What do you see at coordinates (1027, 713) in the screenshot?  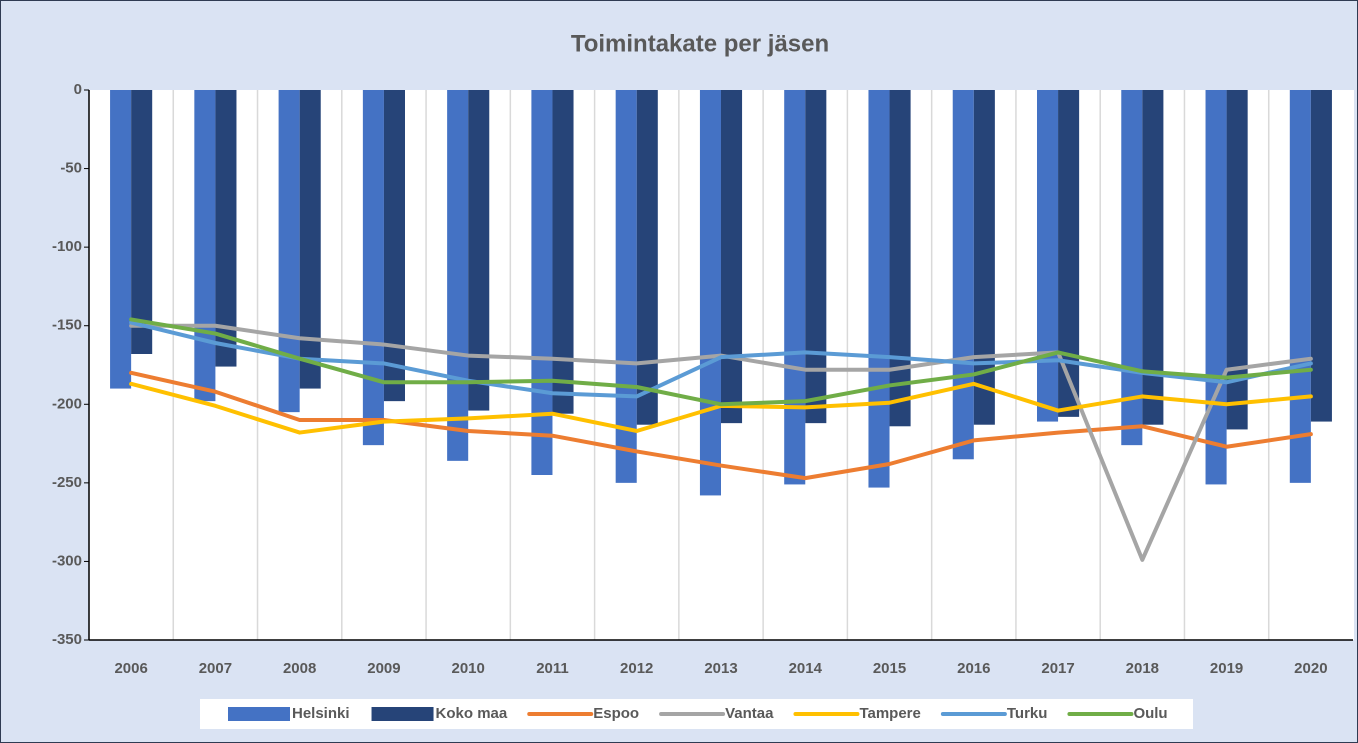 I see `legend-label: Turku` at bounding box center [1027, 713].